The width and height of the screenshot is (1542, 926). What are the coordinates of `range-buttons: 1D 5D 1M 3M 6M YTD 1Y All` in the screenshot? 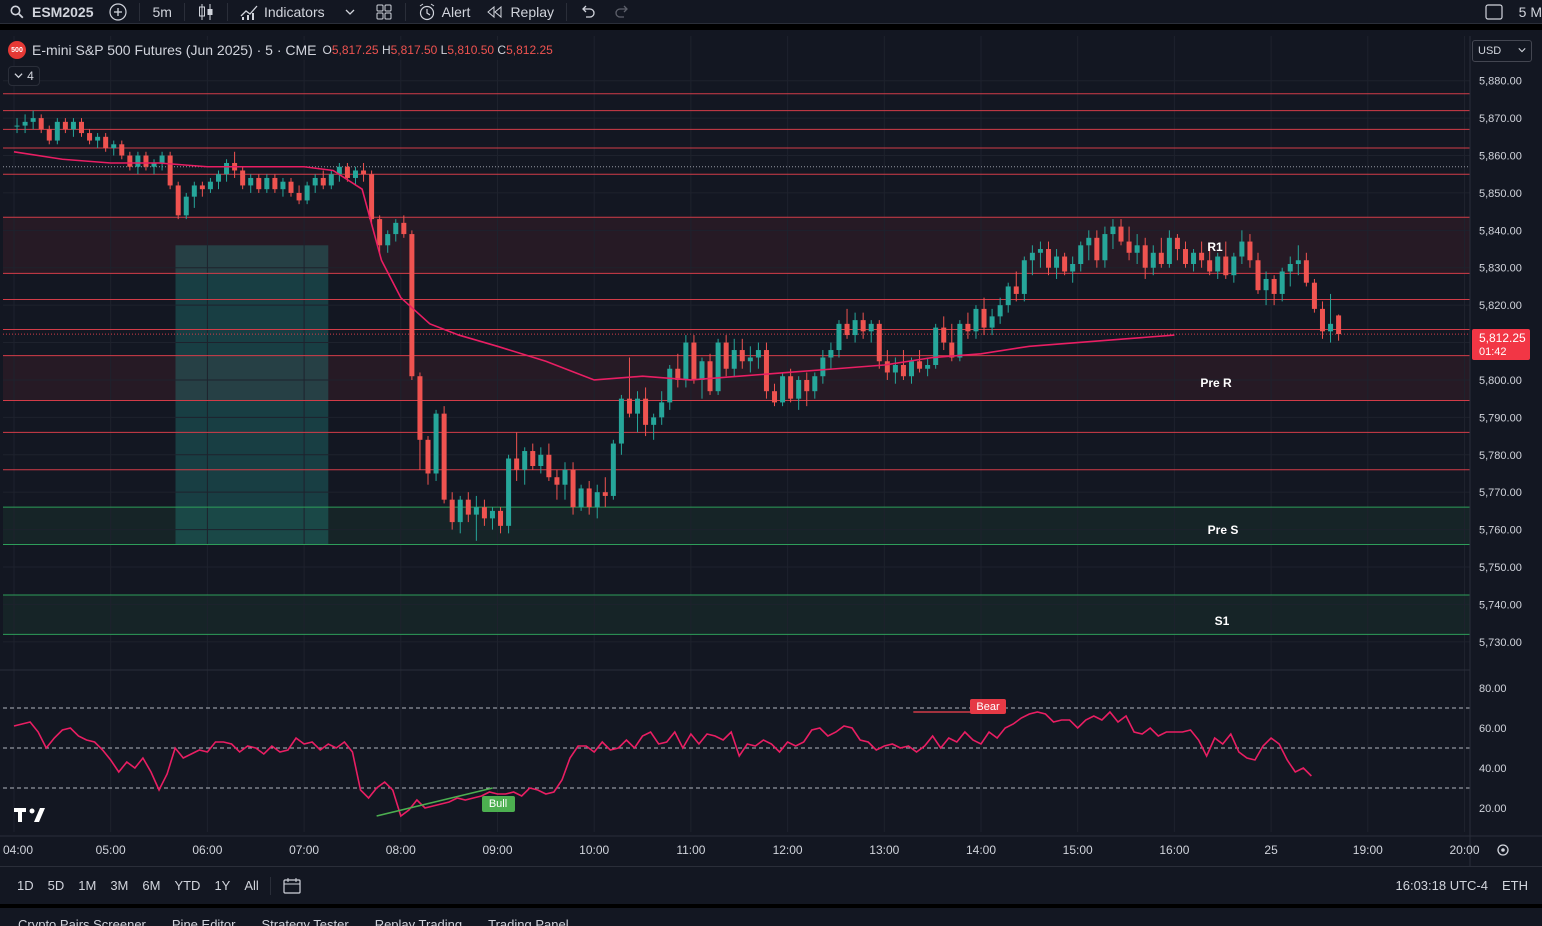 It's located at (133, 885).